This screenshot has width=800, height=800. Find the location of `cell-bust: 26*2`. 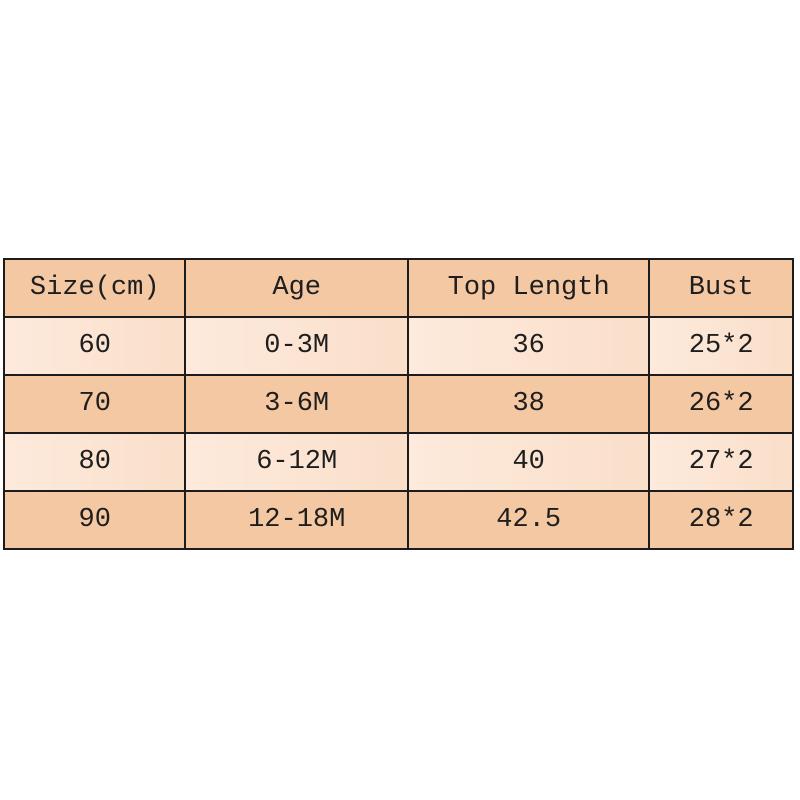

cell-bust: 26*2 is located at coordinates (721, 404).